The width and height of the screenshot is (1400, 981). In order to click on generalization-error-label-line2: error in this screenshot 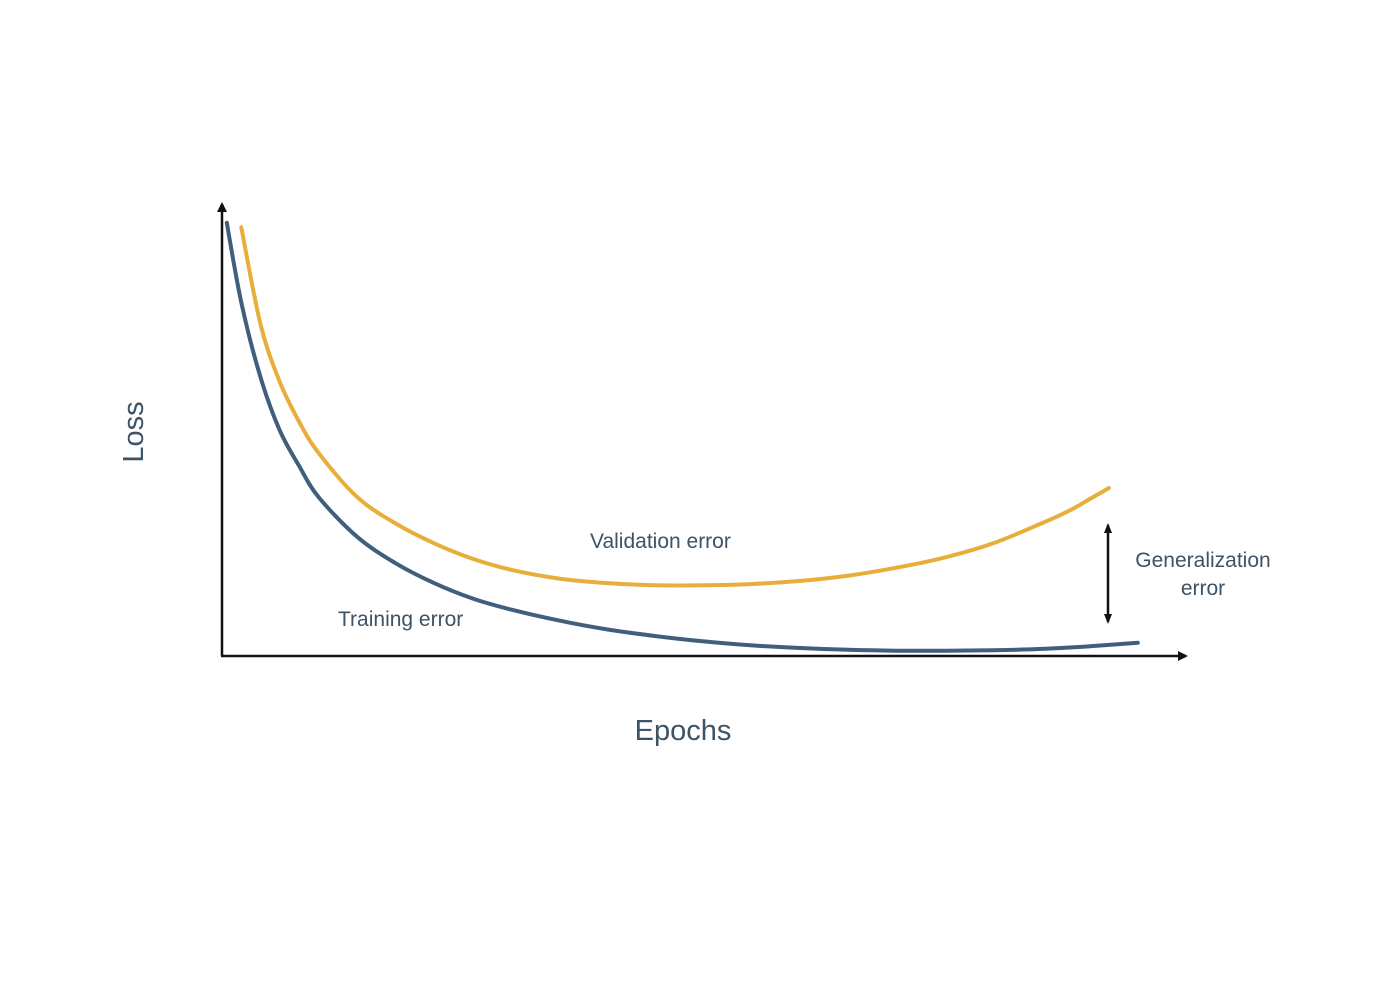, I will do `click(1203, 588)`.